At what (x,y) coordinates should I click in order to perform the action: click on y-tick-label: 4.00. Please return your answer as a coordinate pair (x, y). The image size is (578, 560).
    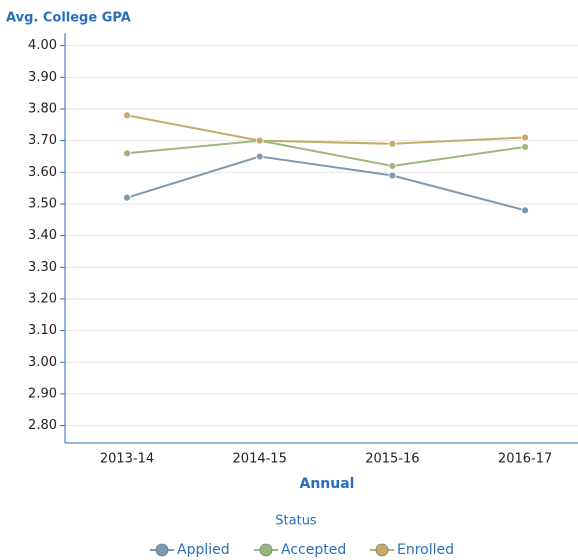
    Looking at the image, I should click on (42, 45).